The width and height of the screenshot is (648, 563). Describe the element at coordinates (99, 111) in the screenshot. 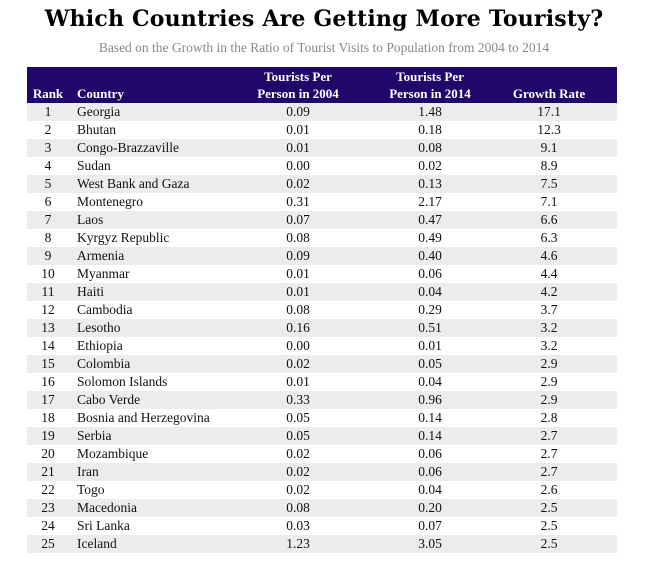

I see `cell-country: Georgia` at that location.